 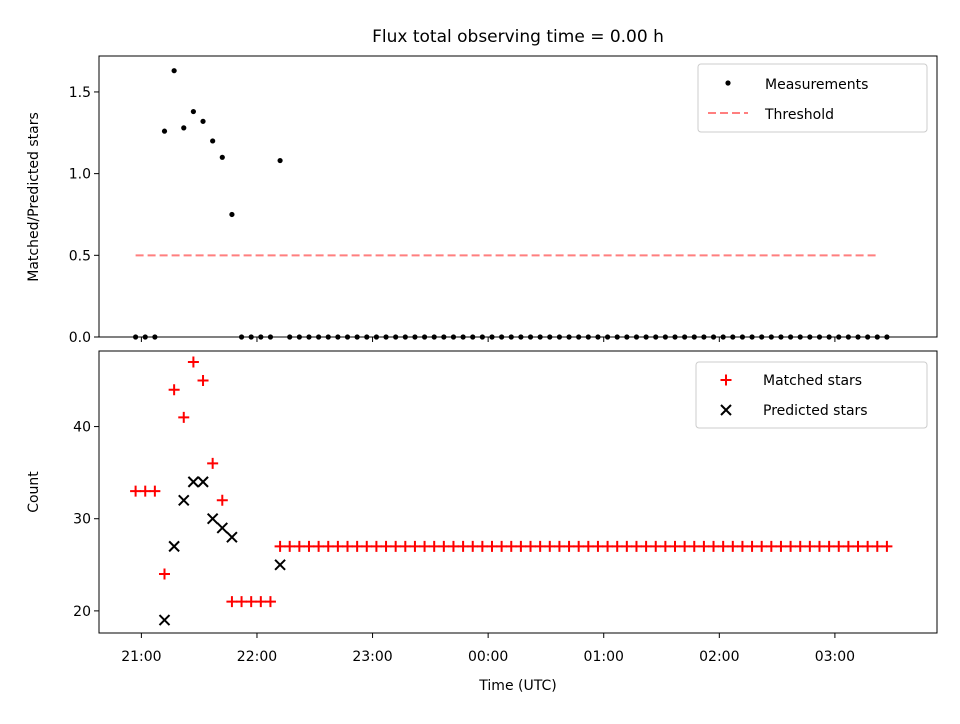 I want to click on x-tick-label: 21:00, so click(x=141, y=657).